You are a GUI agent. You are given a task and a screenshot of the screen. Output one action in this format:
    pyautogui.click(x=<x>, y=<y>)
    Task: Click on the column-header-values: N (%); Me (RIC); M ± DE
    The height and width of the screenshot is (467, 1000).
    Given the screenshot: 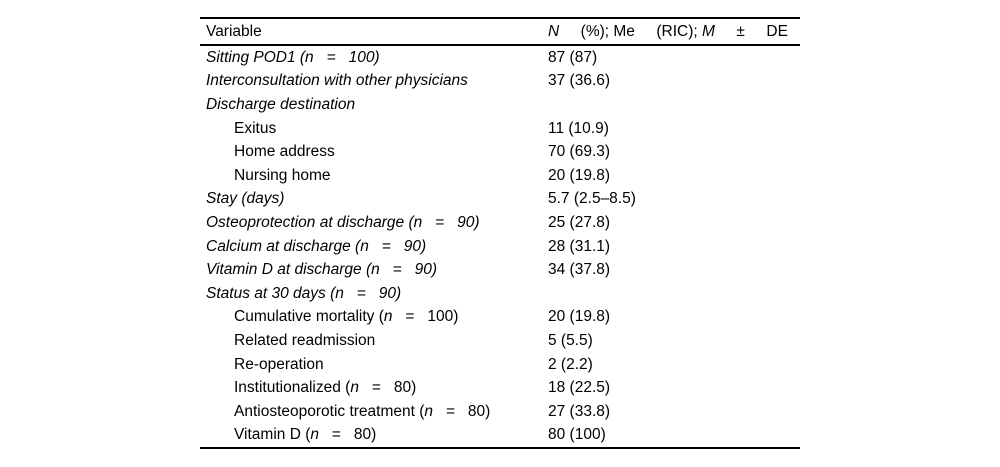 What is the action you would take?
    pyautogui.click(x=668, y=31)
    